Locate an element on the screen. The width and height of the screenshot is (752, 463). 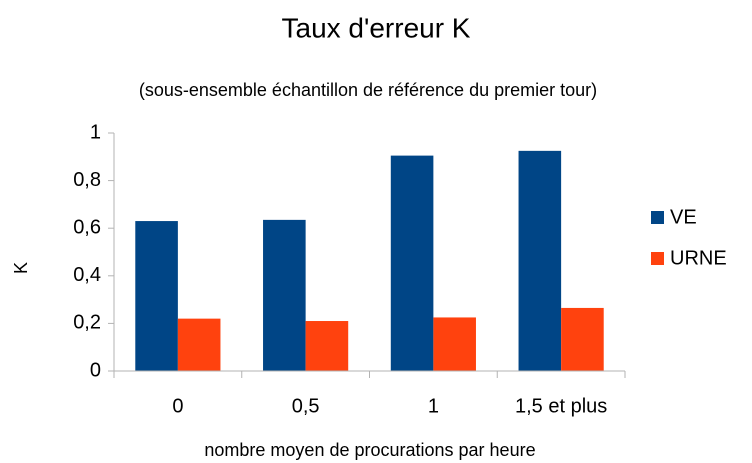
y-tick-label: 0,8 is located at coordinates (87, 180).